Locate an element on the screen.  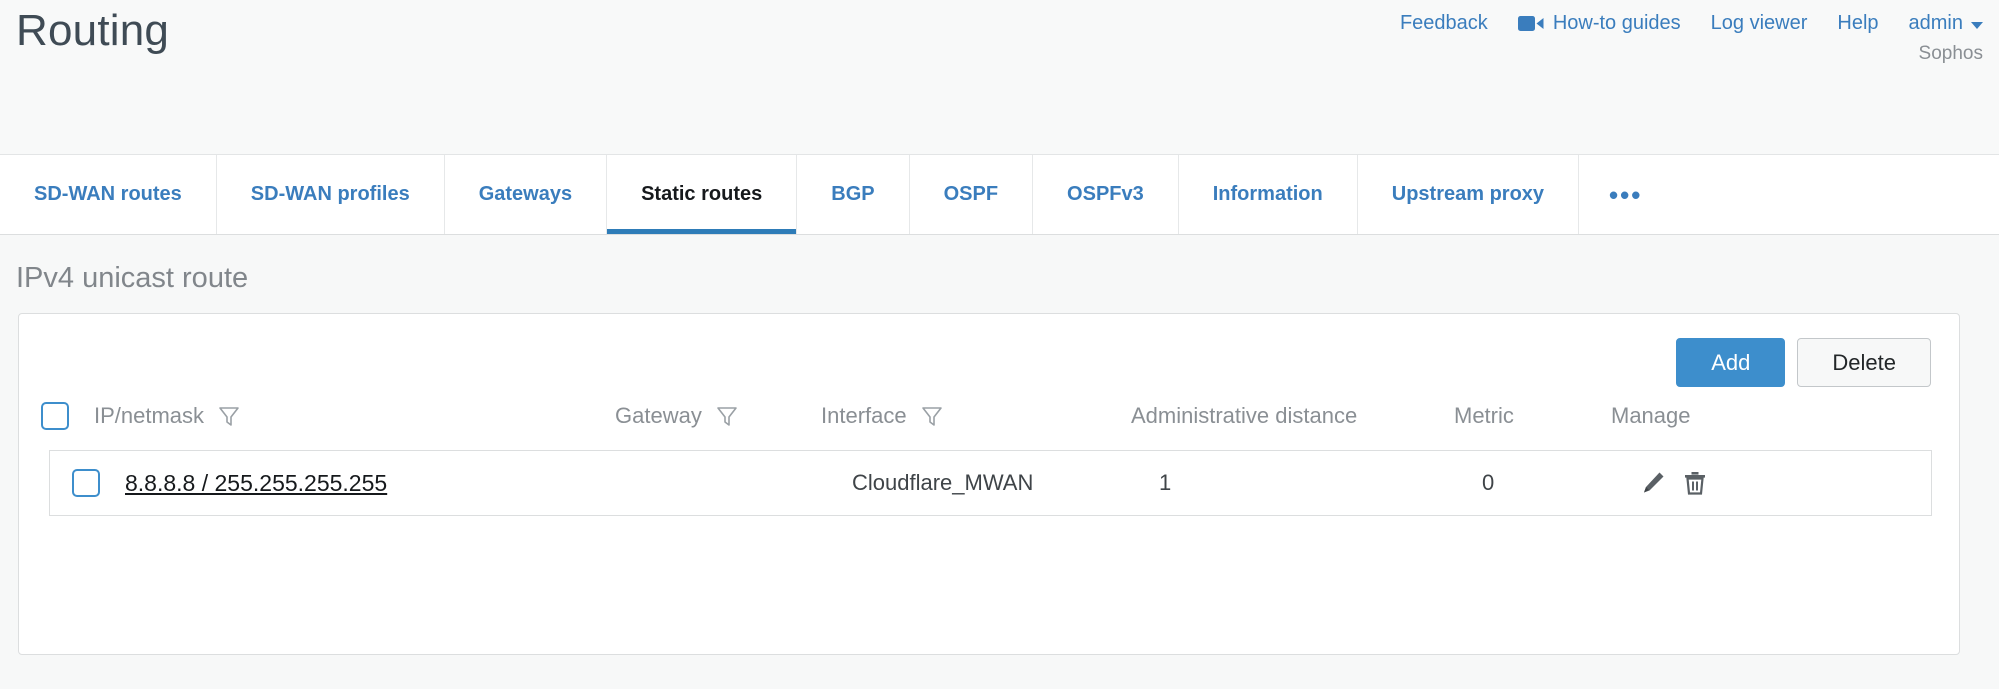
column-header-metric-label: Metric is located at coordinates (1484, 415).